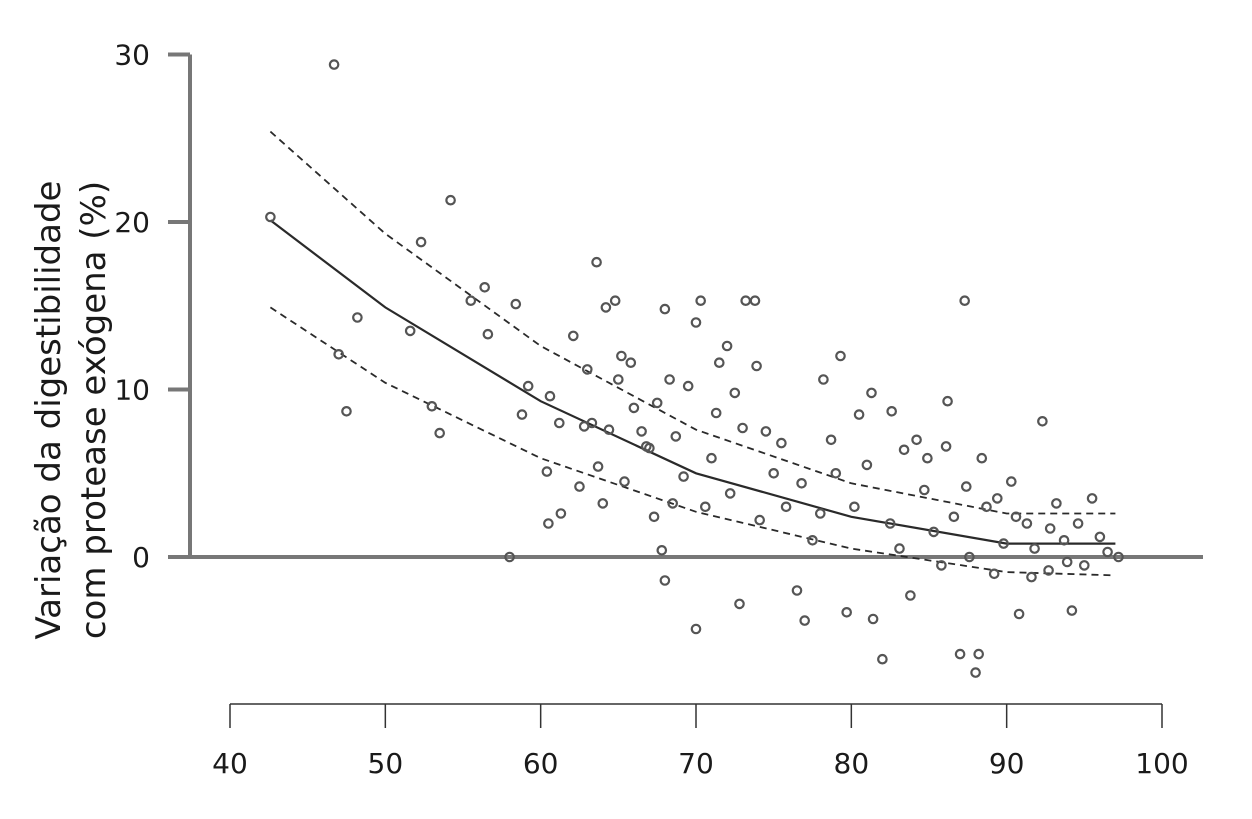  What do you see at coordinates (696, 763) in the screenshot?
I see `x-tick-label: 70` at bounding box center [696, 763].